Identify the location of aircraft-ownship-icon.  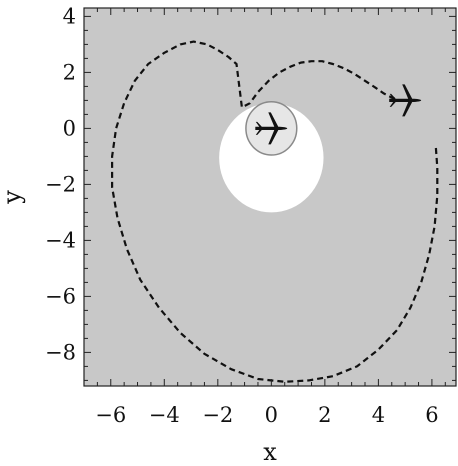
(271, 128).